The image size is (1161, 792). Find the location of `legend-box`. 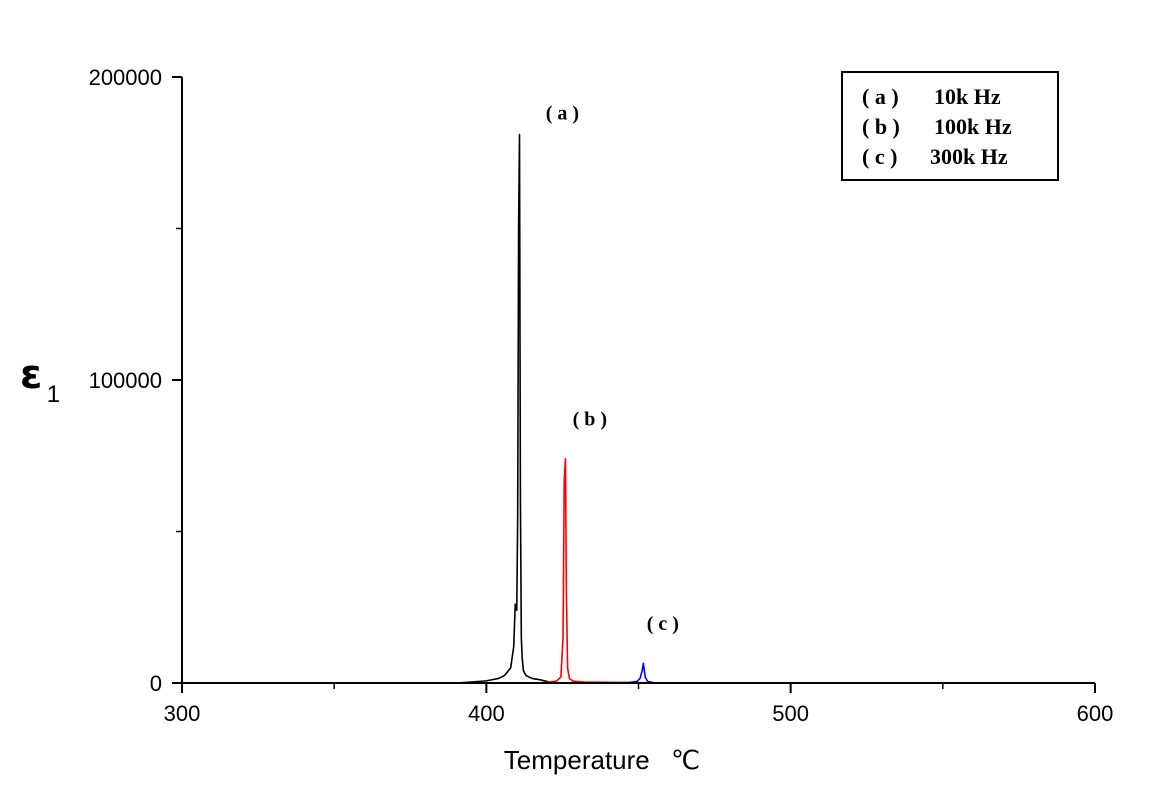

legend-box is located at coordinates (950, 126).